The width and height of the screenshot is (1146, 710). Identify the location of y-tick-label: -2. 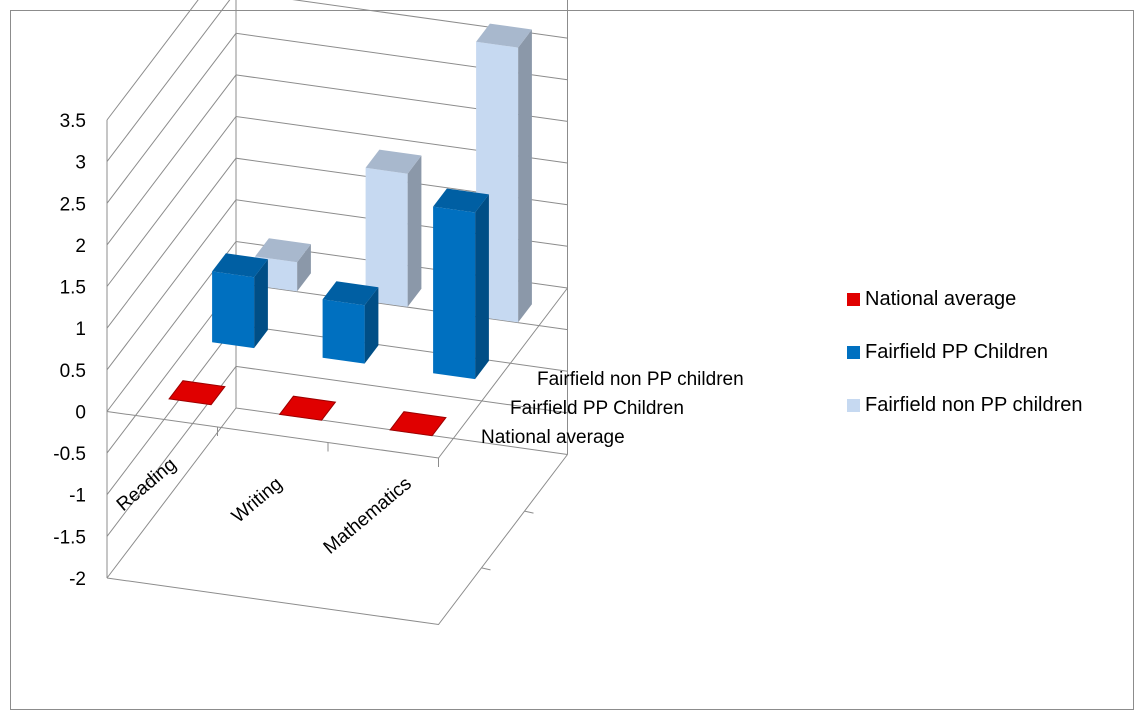
(77, 579).